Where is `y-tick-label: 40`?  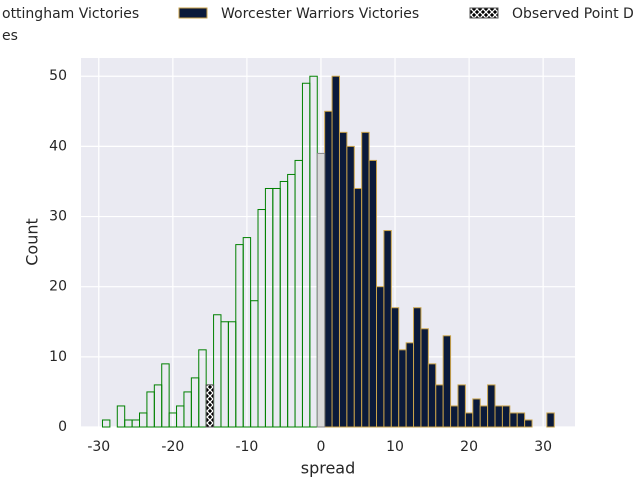 y-tick-label: 40 is located at coordinates (58, 146).